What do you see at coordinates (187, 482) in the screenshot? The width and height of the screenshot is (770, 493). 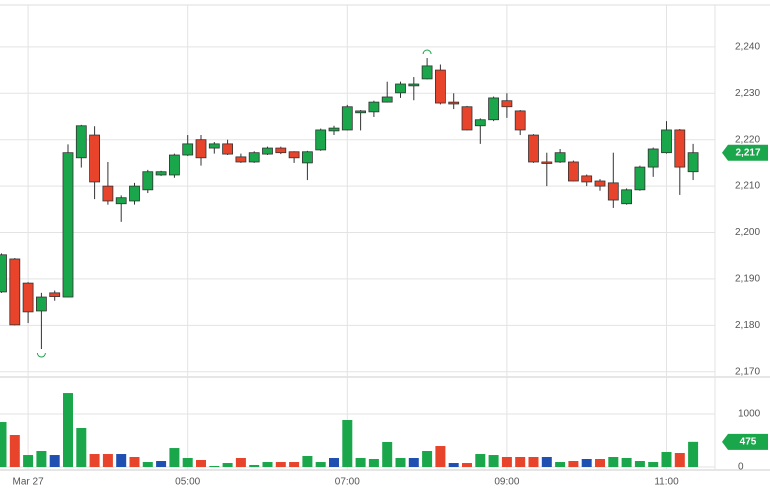 I see `x-tick-label: 05:00` at bounding box center [187, 482].